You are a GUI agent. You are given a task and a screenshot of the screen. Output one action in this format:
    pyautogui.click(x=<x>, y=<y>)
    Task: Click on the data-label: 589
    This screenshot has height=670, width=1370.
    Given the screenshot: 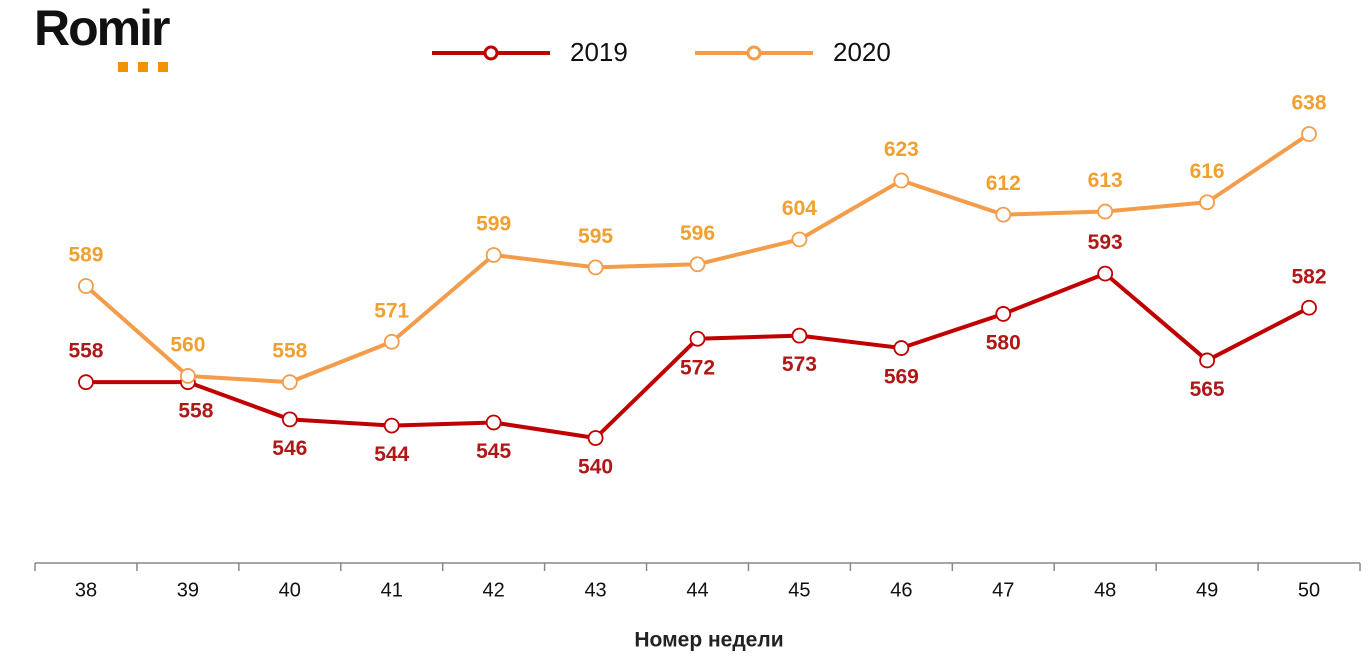 What is the action you would take?
    pyautogui.click(x=85, y=255)
    